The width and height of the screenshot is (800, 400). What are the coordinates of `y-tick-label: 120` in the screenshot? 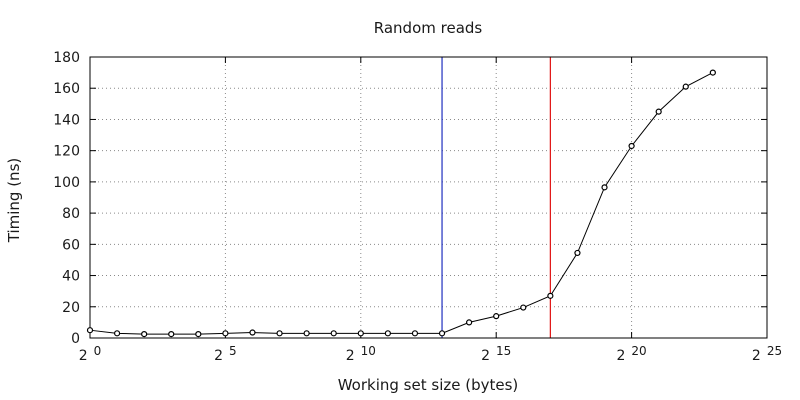 It's located at (66, 152).